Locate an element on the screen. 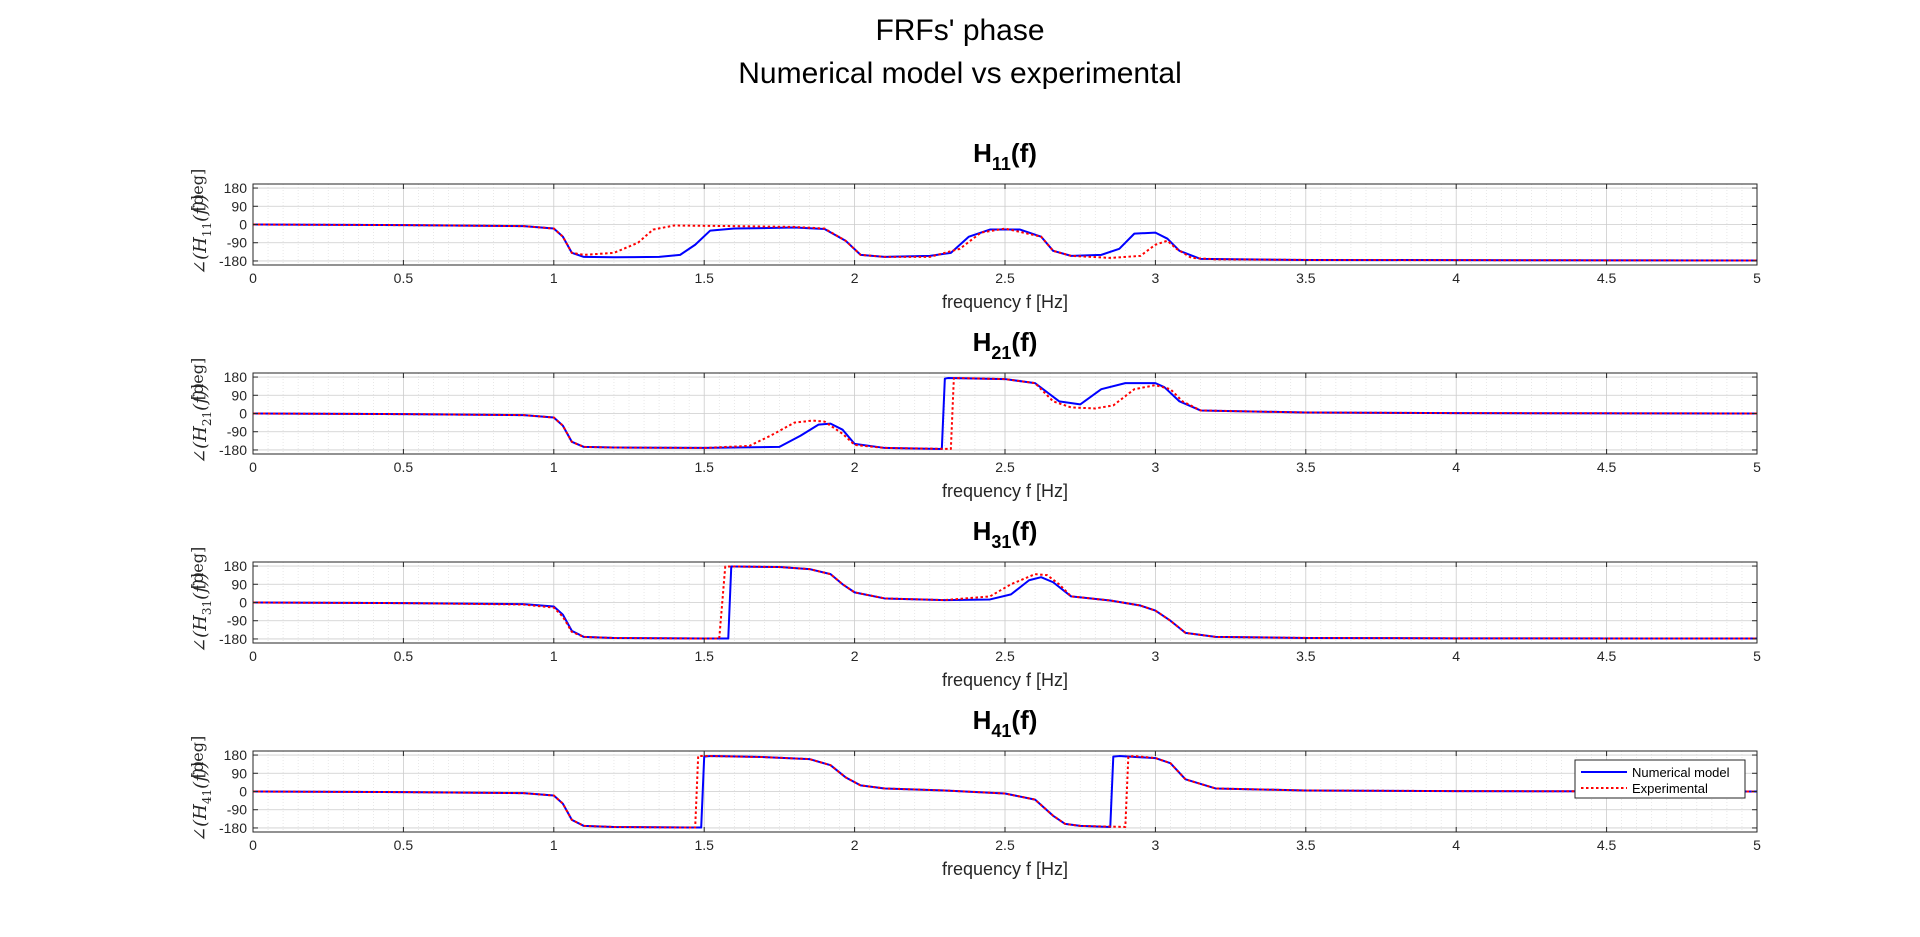 The image size is (1920, 937). subplot-title: H21(f) is located at coordinates (1005, 345).